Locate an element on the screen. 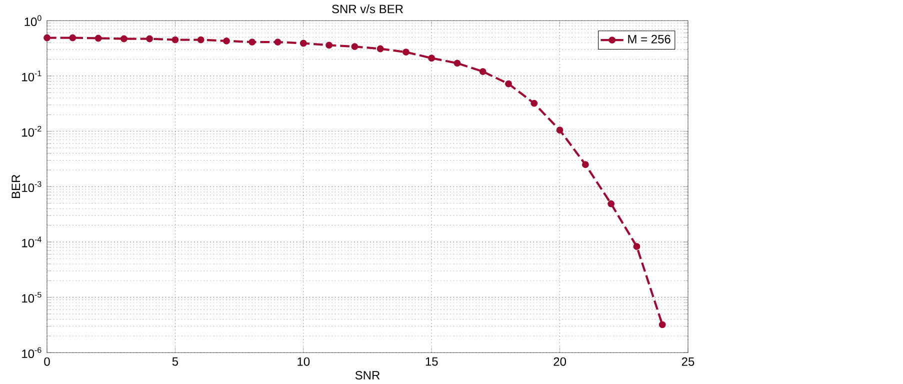 The image size is (903, 384). y-tick-label: 10$^{-3}$ is located at coordinates (32, 186).